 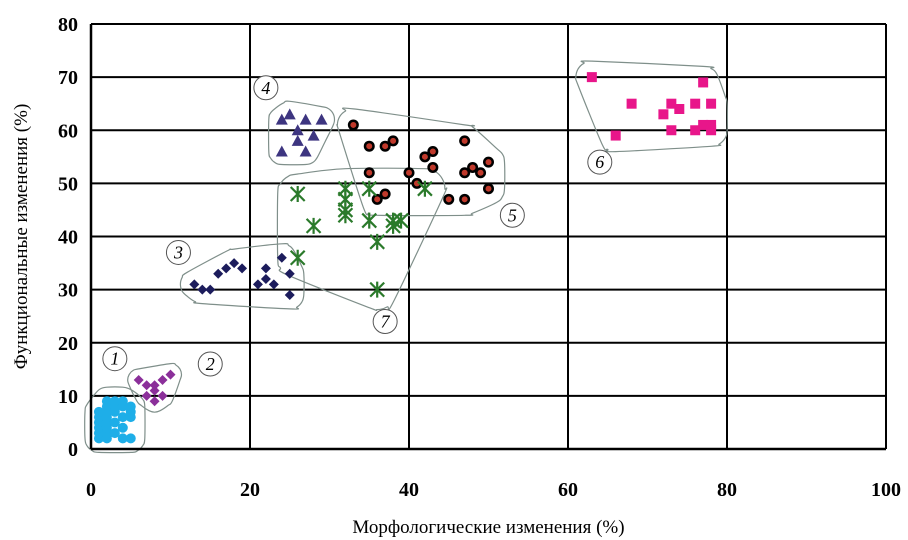 I want to click on y-tick-label: 60, so click(x=68, y=131).